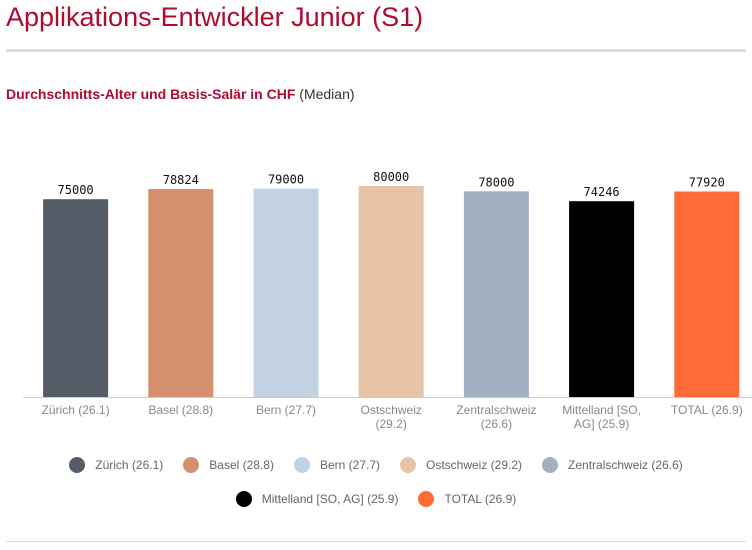 This screenshot has height=550, width=752. I want to click on legend-label-basel: Basel (28.8), so click(241, 465).